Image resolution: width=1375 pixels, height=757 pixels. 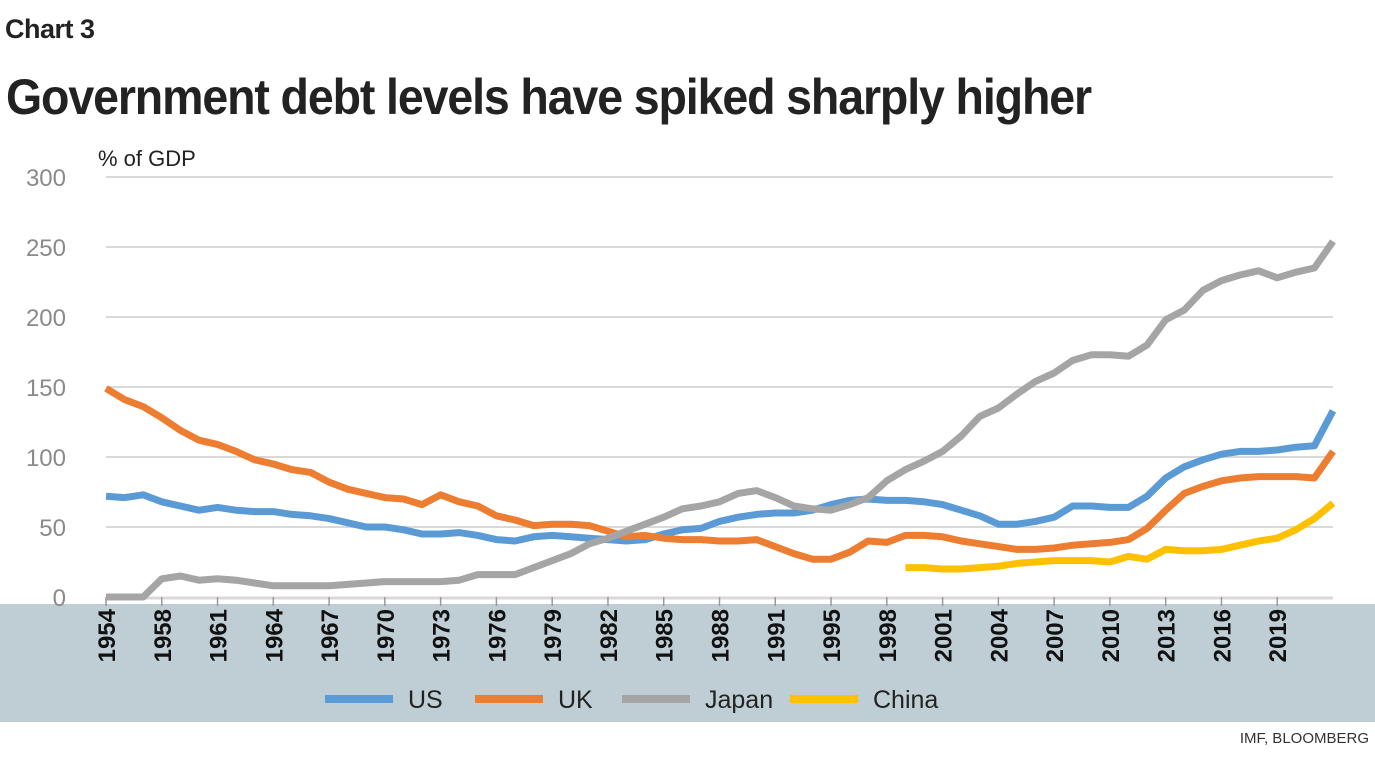 What do you see at coordinates (386, 635) in the screenshot?
I see `x-tick-label: 1970` at bounding box center [386, 635].